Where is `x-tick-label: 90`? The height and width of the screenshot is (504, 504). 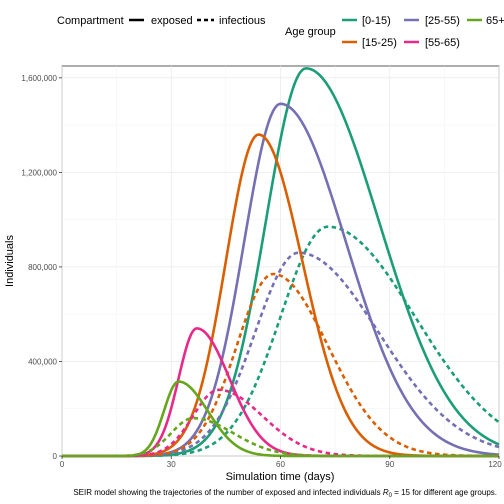
x-tick-label: 90 is located at coordinates (389, 464).